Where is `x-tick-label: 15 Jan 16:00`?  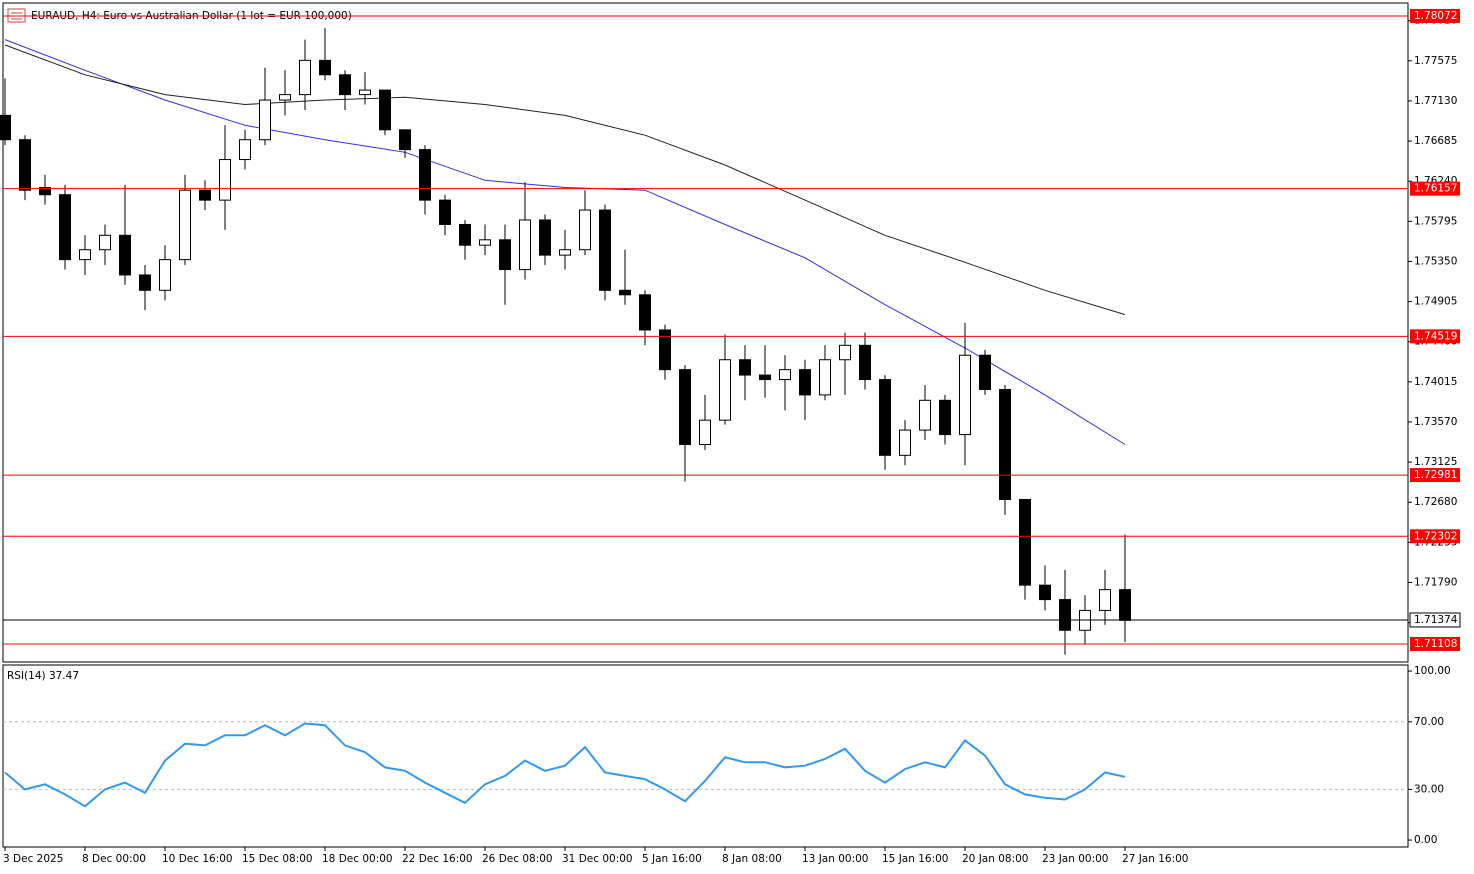
x-tick-label: 15 Jan 16:00 is located at coordinates (915, 859).